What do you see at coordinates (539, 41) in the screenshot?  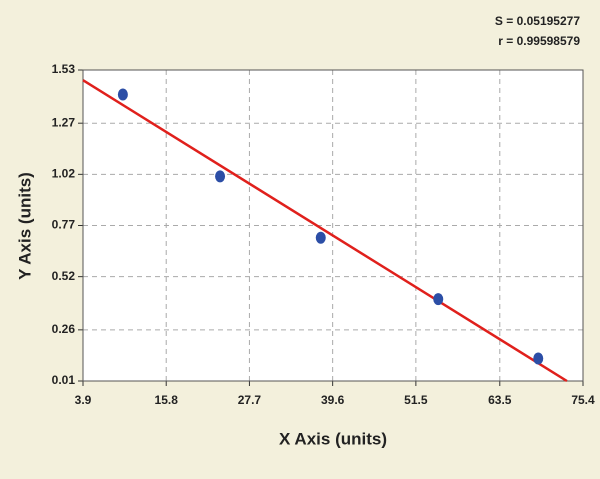 I see `annotation: r = 0.99598579` at bounding box center [539, 41].